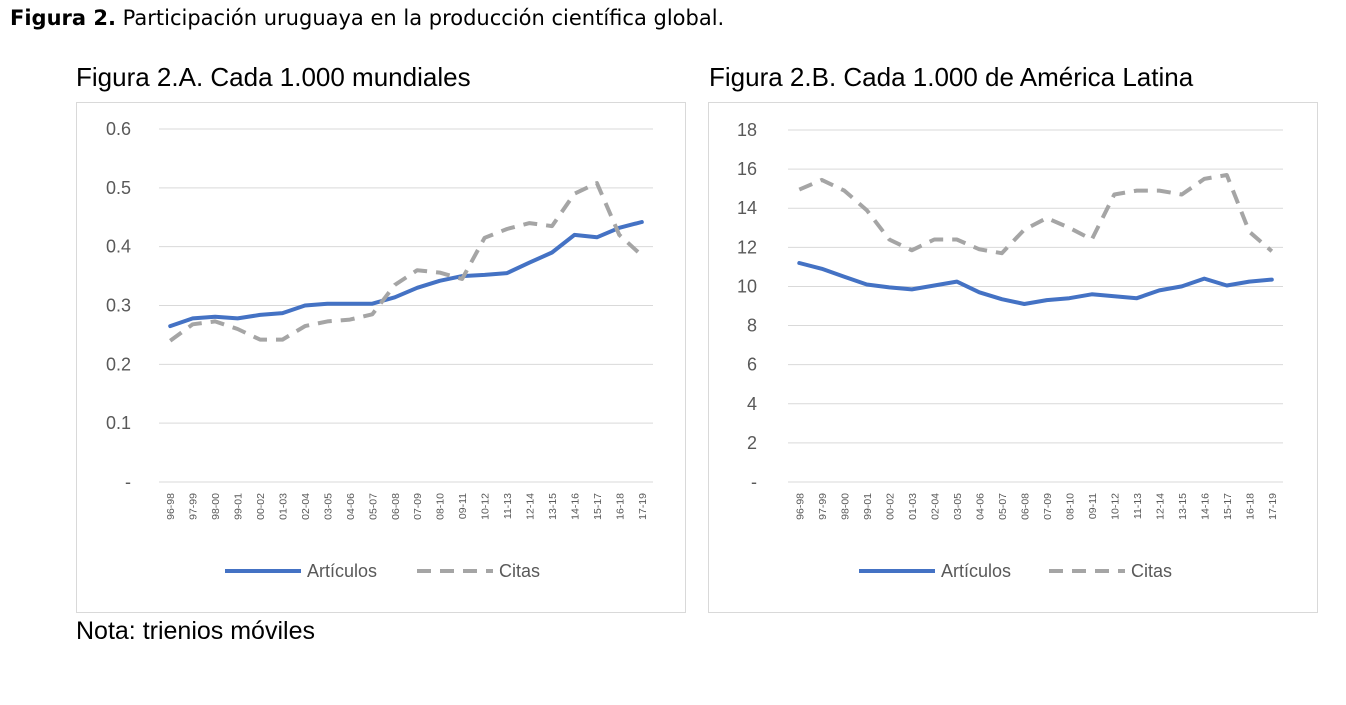 The image size is (1346, 705). I want to click on chart-b-x-tick-label: 11-13, so click(1138, 506).